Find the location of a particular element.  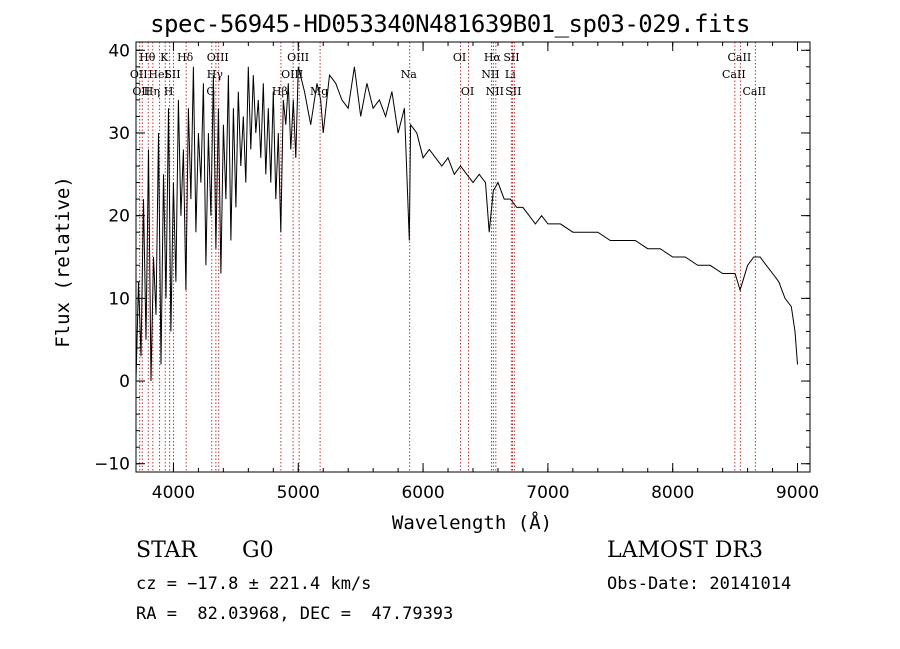

survey-name: LAMOST DR3 is located at coordinates (685, 550).